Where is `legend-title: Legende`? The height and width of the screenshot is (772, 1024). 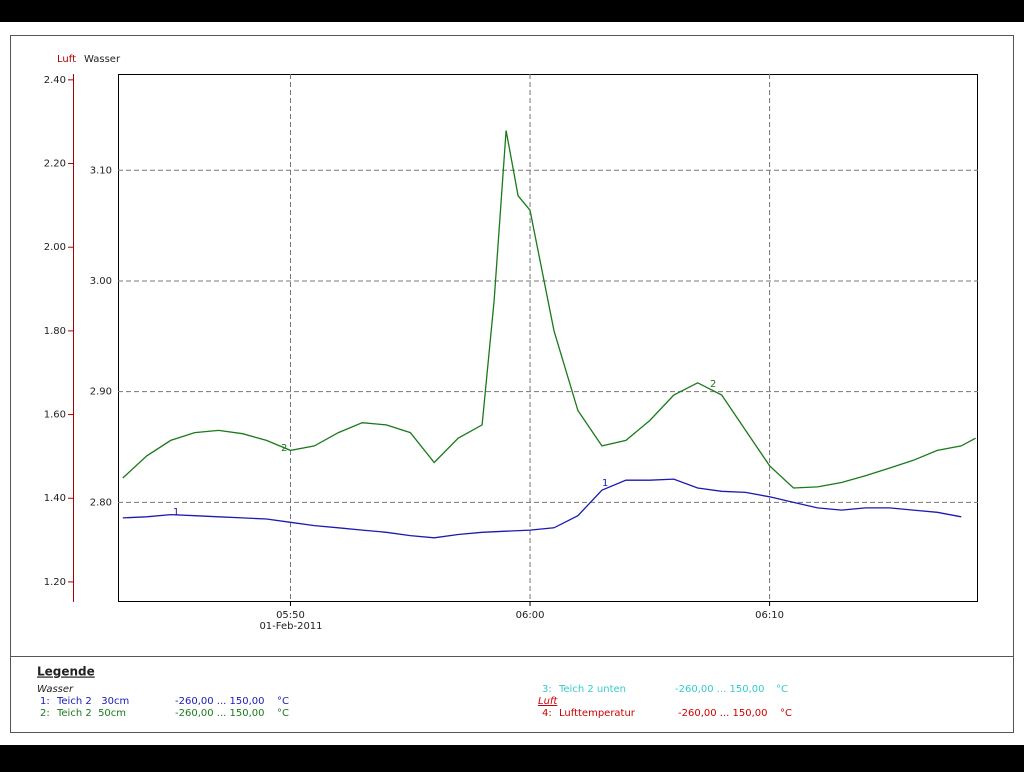
legend-title: Legende is located at coordinates (66, 672).